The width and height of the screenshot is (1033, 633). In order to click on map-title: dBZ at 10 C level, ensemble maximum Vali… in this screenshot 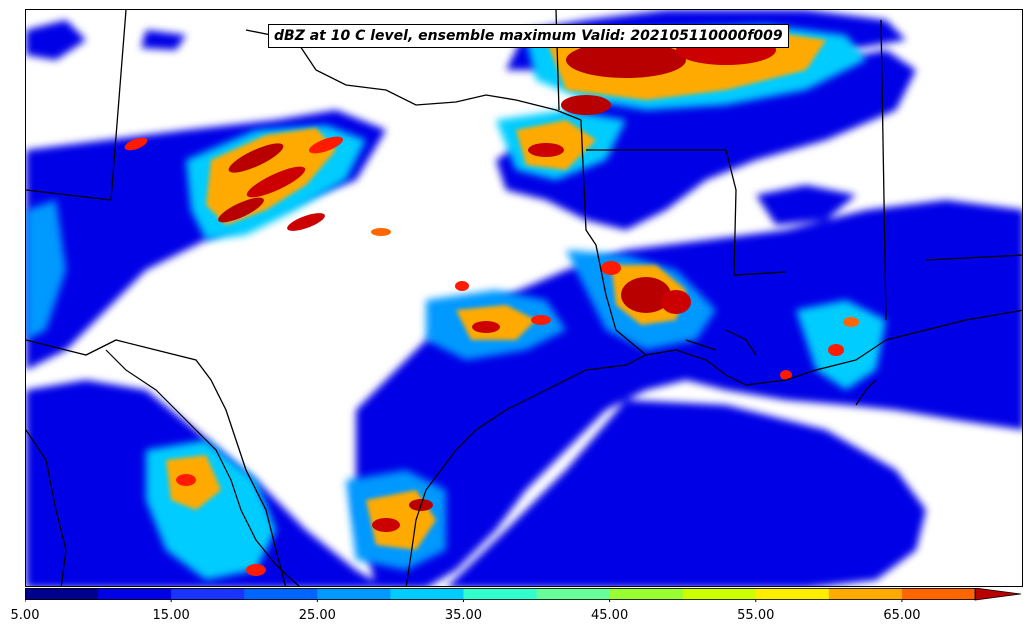, I will do `click(528, 36)`.